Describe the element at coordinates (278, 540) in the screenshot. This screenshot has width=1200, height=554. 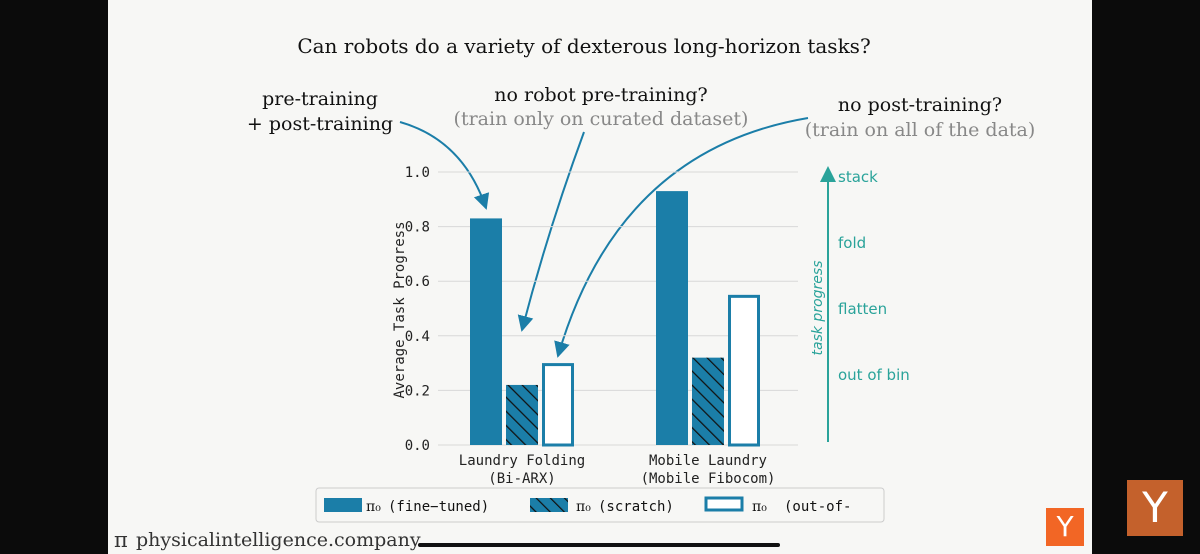
I see `footer-brand: physicalintelligence.company` at that location.